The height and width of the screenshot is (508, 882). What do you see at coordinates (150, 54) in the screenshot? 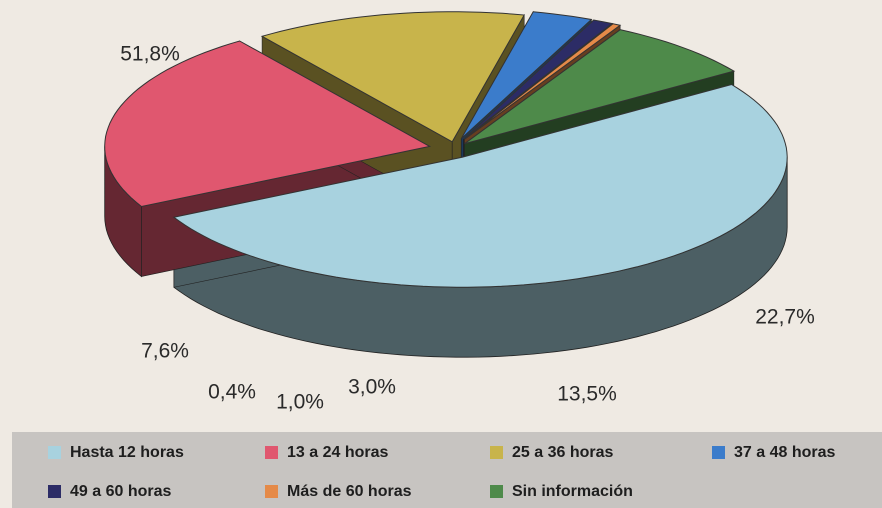
I see `data-label: 51,8%` at bounding box center [150, 54].